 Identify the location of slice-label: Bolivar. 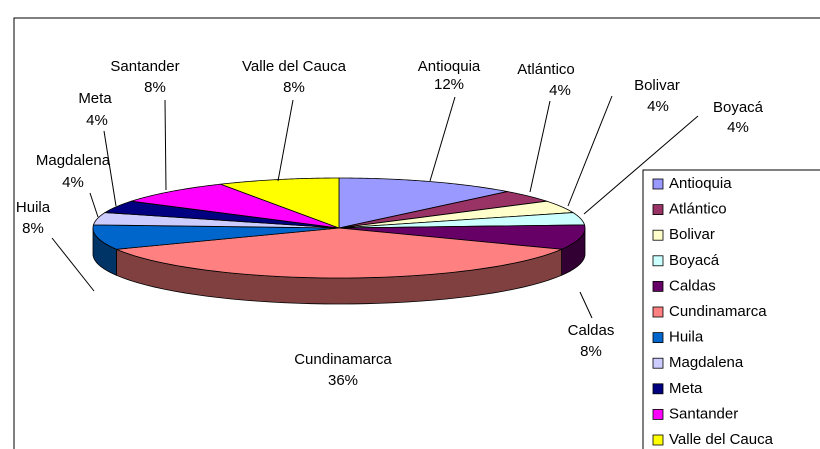
(657, 85).